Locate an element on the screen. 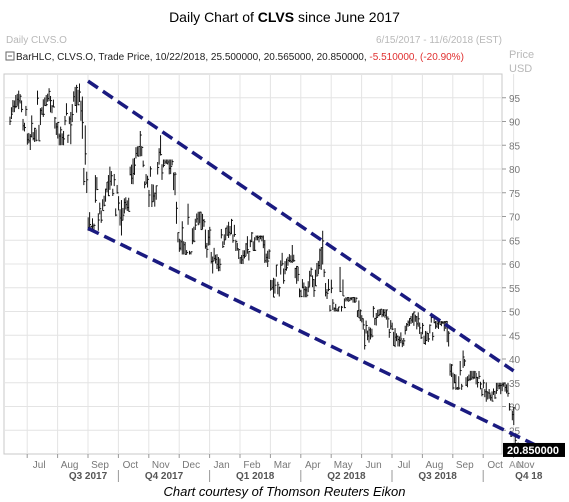 This screenshot has width=569, height=502. chart-credit: Chart courtesy of Thomson Reuters Eikon is located at coordinates (284, 491).